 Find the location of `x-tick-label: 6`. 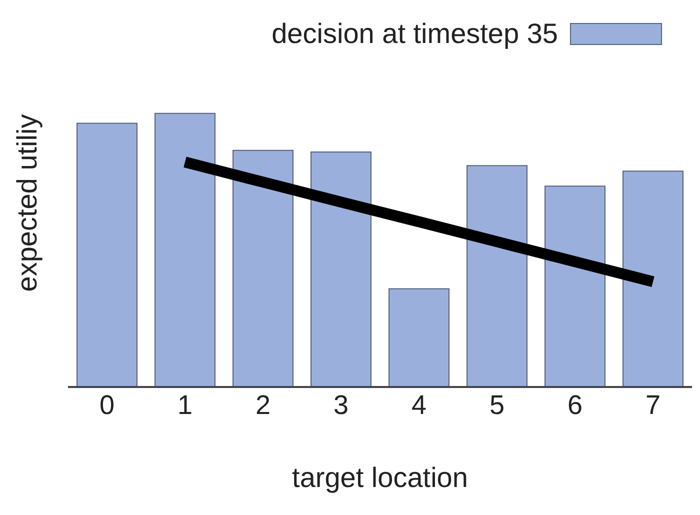

x-tick-label: 6 is located at coordinates (575, 405).